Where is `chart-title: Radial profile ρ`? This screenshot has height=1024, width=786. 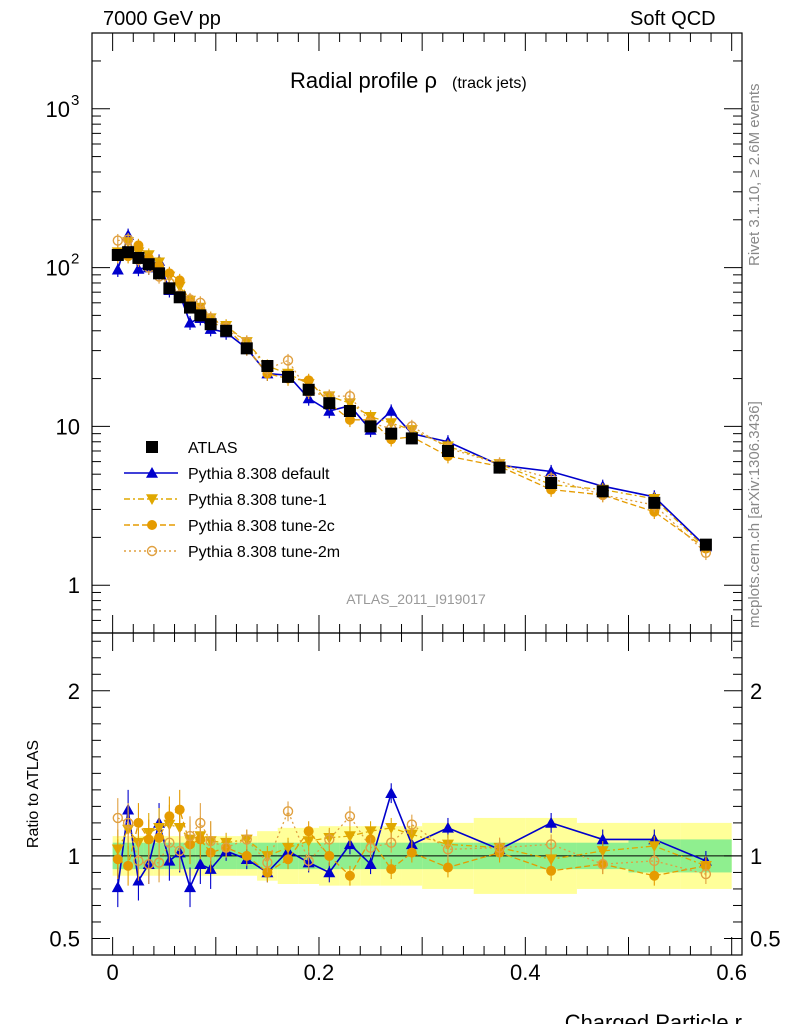
chart-title: Radial profile ρ is located at coordinates (363, 80).